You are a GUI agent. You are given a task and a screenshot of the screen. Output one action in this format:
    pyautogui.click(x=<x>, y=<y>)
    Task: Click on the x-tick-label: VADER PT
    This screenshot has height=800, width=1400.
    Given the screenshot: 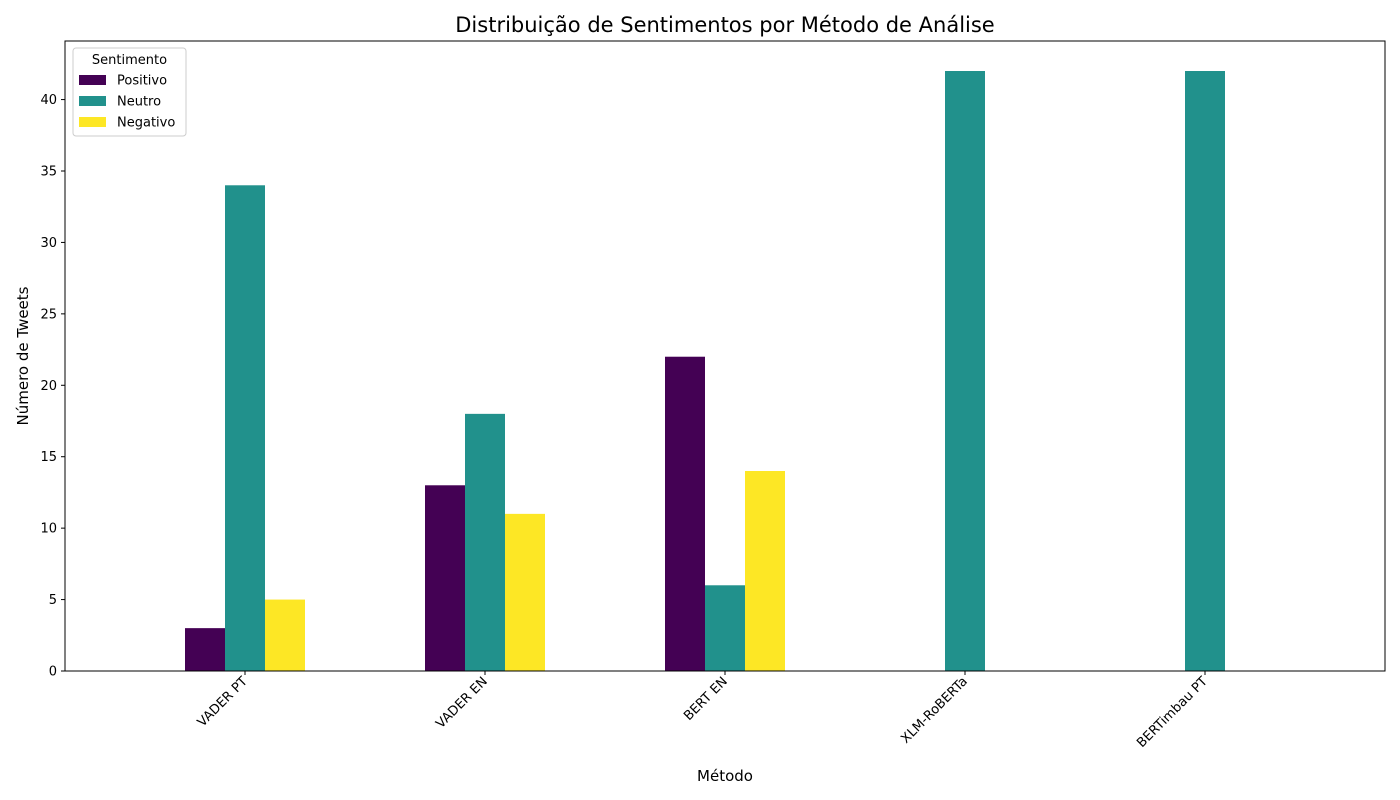 What is the action you would take?
    pyautogui.click(x=223, y=702)
    